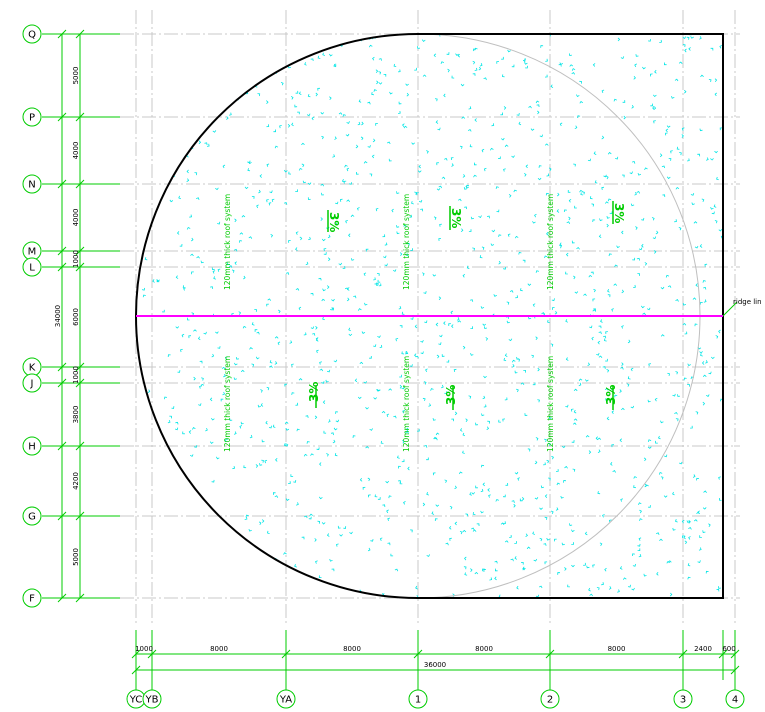 Image resolution: width=765 pixels, height=712 pixels. I want to click on horizontal-dimension-chain: 1000 8000 8000 8000 8000 2400 600 36000, so click(435, 655).